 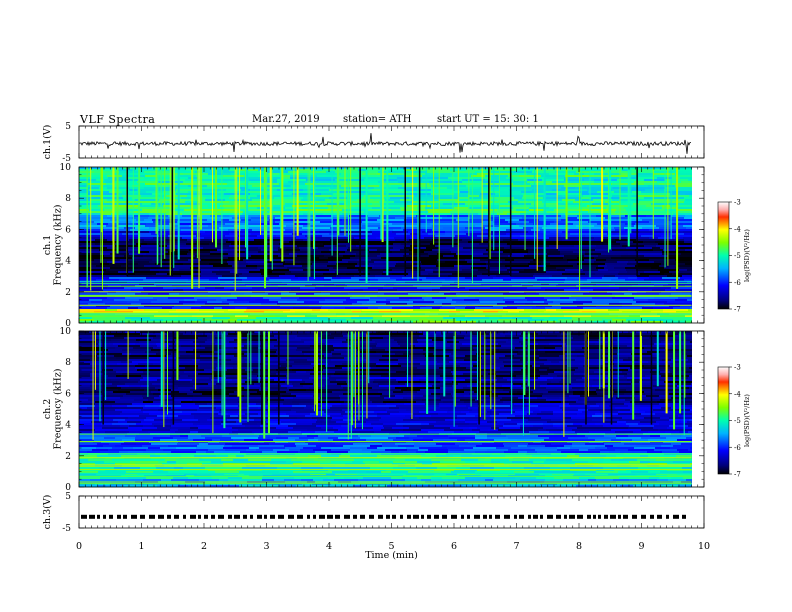 I want to click on sferic-trace, so click(x=281, y=208).